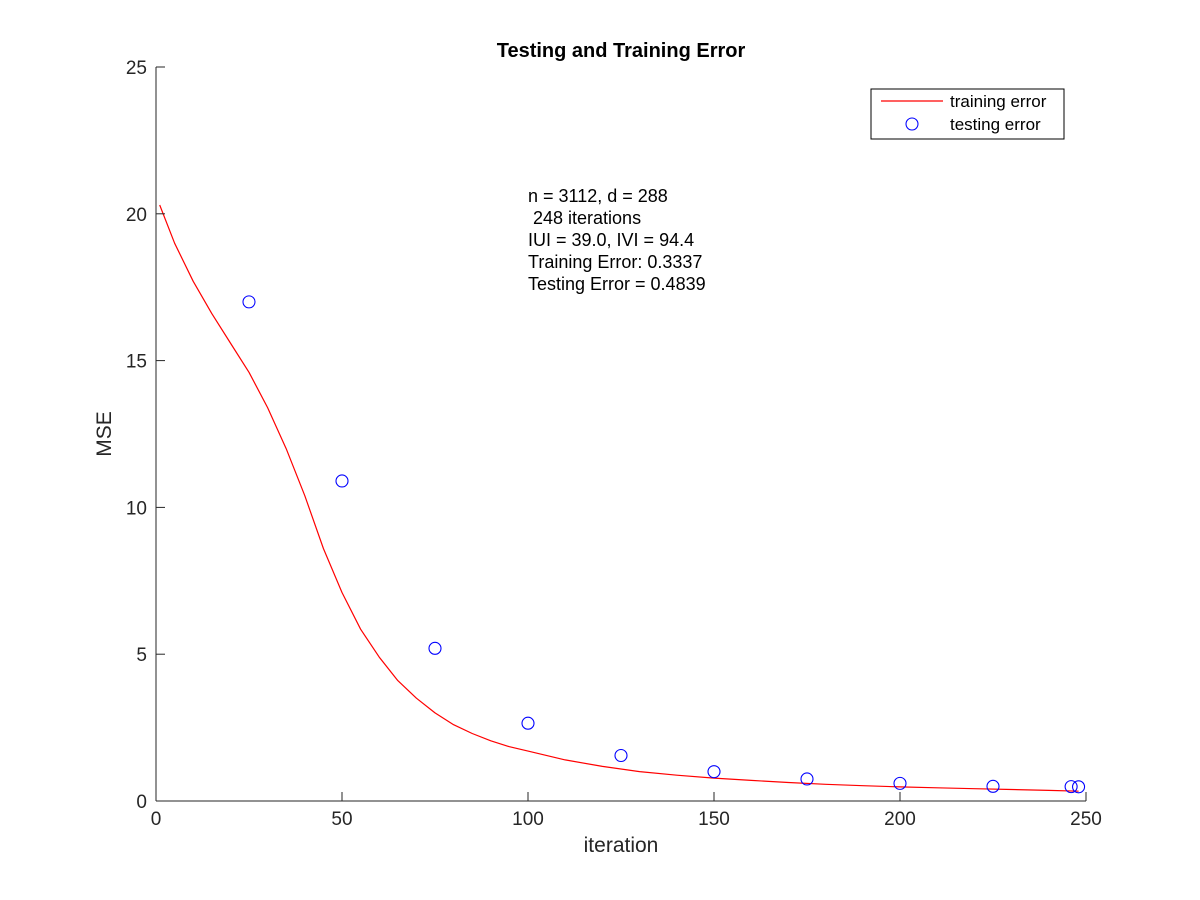 Image resolution: width=1200 pixels, height=900 pixels. Describe the element at coordinates (621, 845) in the screenshot. I see `x-axis-label: iteration` at that location.